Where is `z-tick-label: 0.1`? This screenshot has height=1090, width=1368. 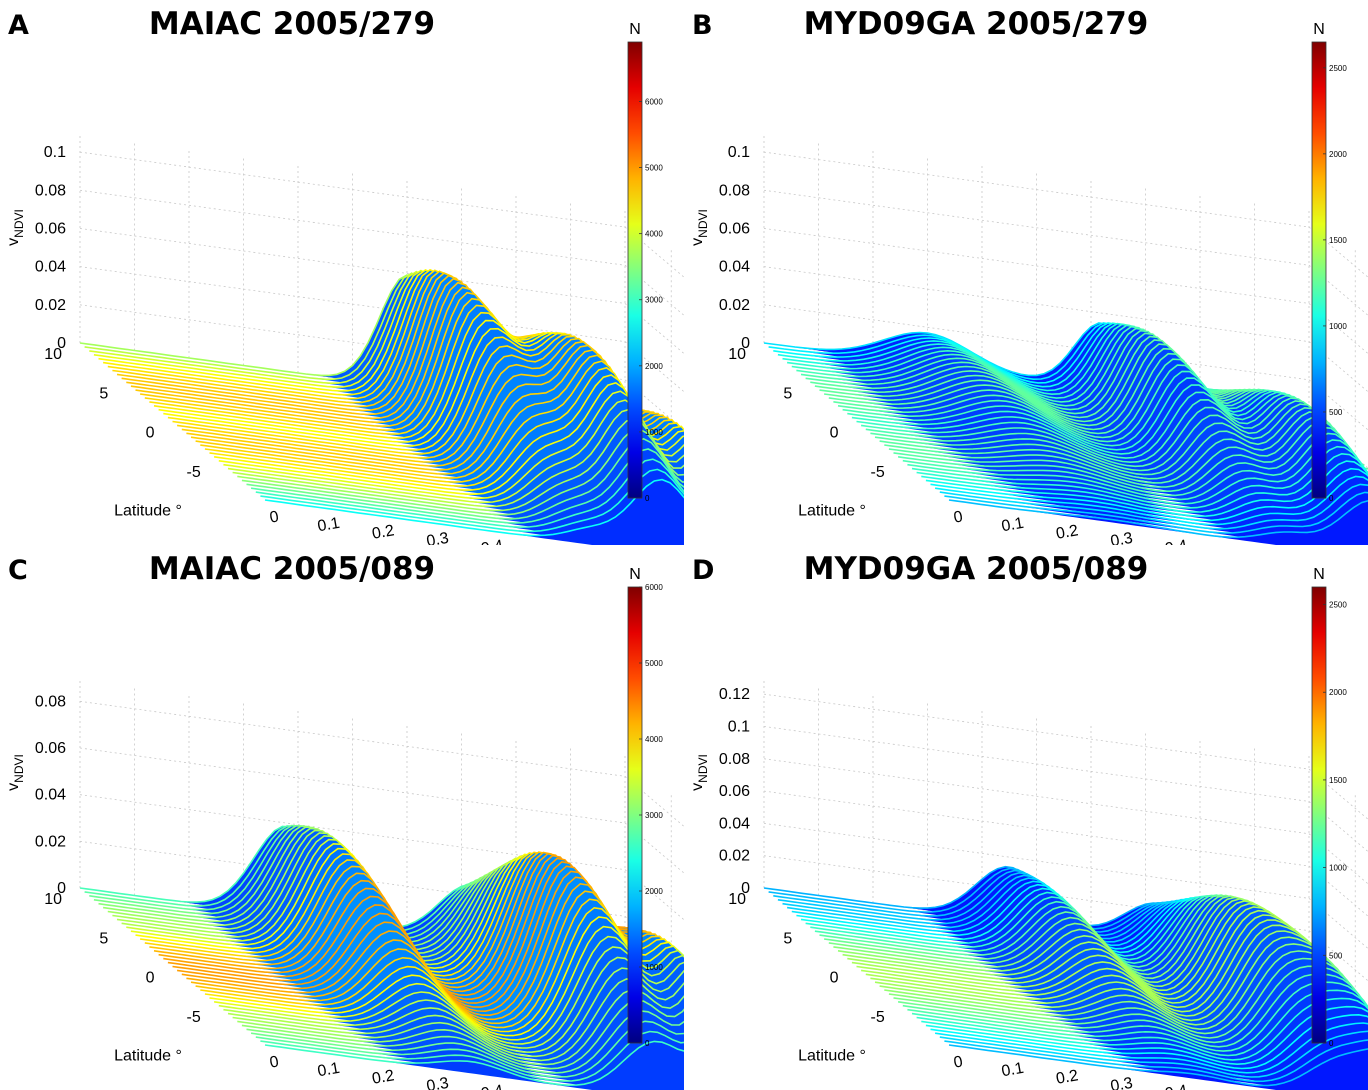
z-tick-label: 0.1 is located at coordinates (55, 152).